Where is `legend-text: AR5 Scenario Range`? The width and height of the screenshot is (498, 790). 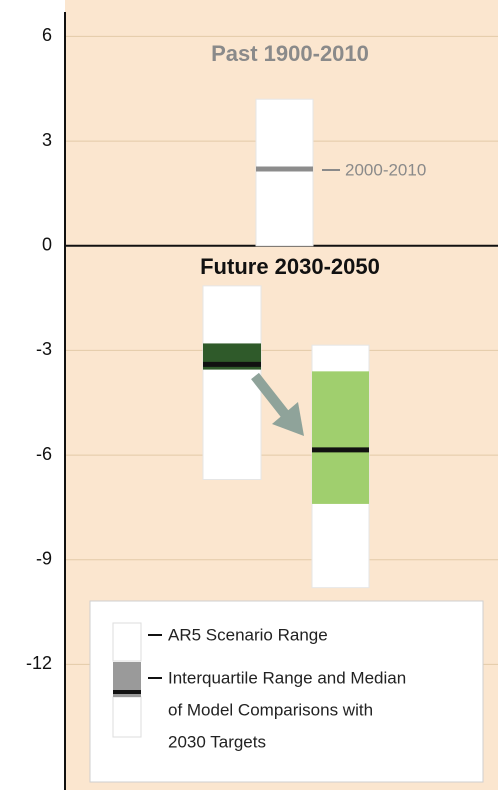 legend-text: AR5 Scenario Range is located at coordinates (248, 634).